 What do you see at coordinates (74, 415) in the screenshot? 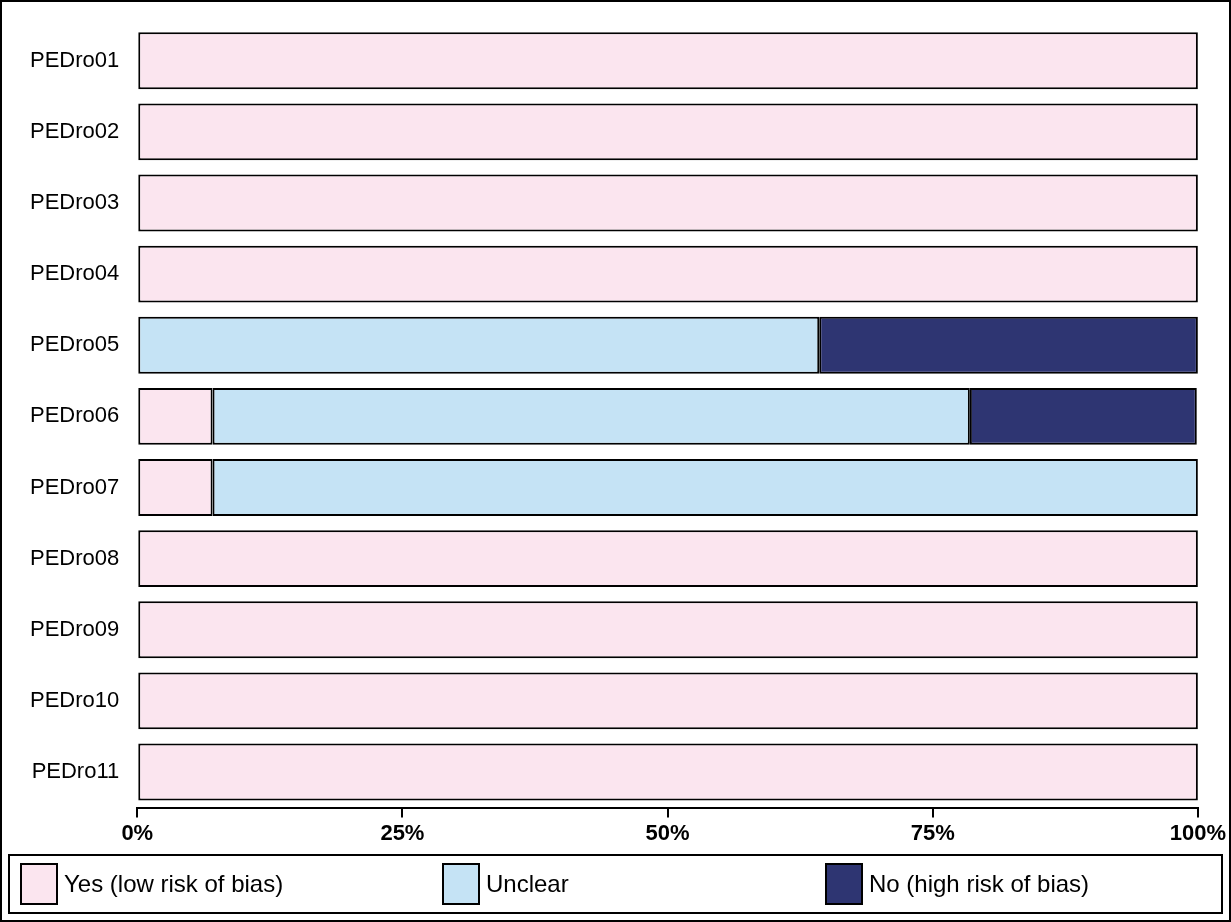
I see `y-tick-label: PEDro06` at bounding box center [74, 415].